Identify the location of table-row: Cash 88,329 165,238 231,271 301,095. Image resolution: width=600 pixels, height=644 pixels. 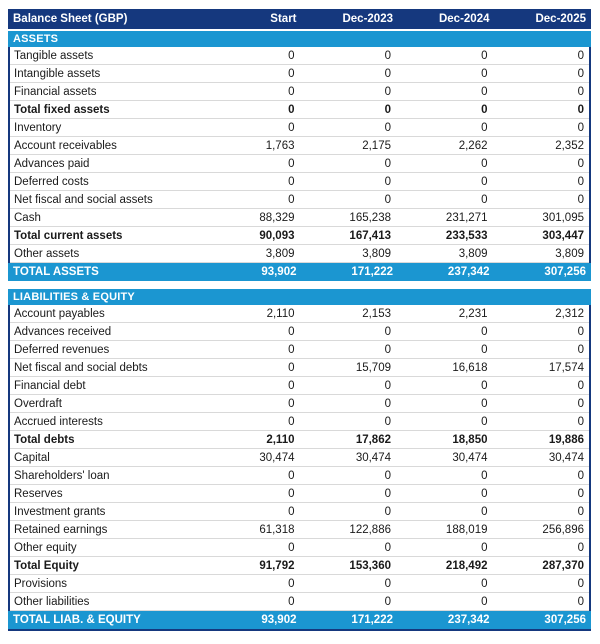
(299, 218).